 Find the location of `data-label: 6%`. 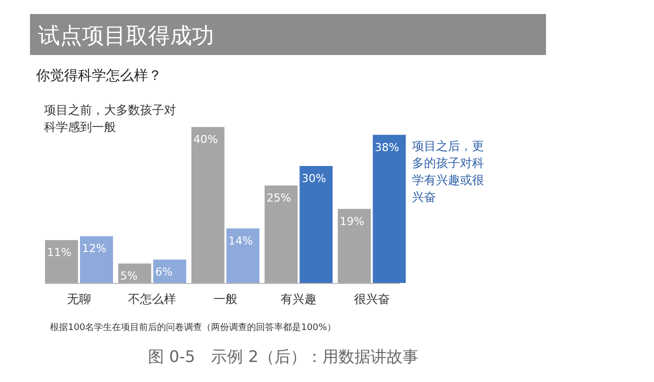

data-label: 6% is located at coordinates (164, 272).